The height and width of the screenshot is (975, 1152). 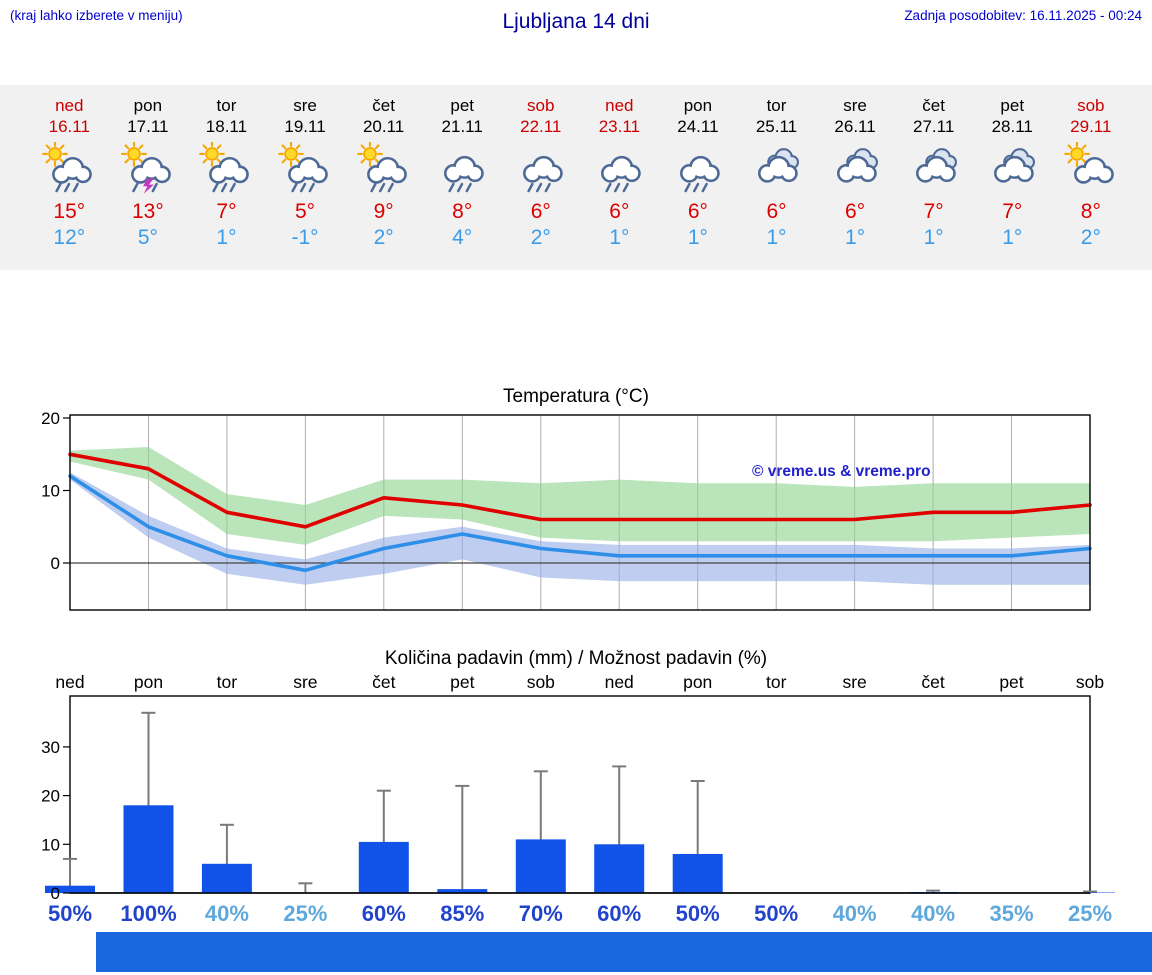 I want to click on sun-thunder-rain-icon, so click(x=148, y=169).